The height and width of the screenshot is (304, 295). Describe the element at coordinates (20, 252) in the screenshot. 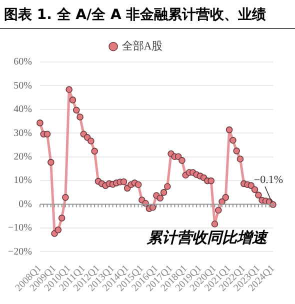

I see `y-tick-label: −20%` at that location.